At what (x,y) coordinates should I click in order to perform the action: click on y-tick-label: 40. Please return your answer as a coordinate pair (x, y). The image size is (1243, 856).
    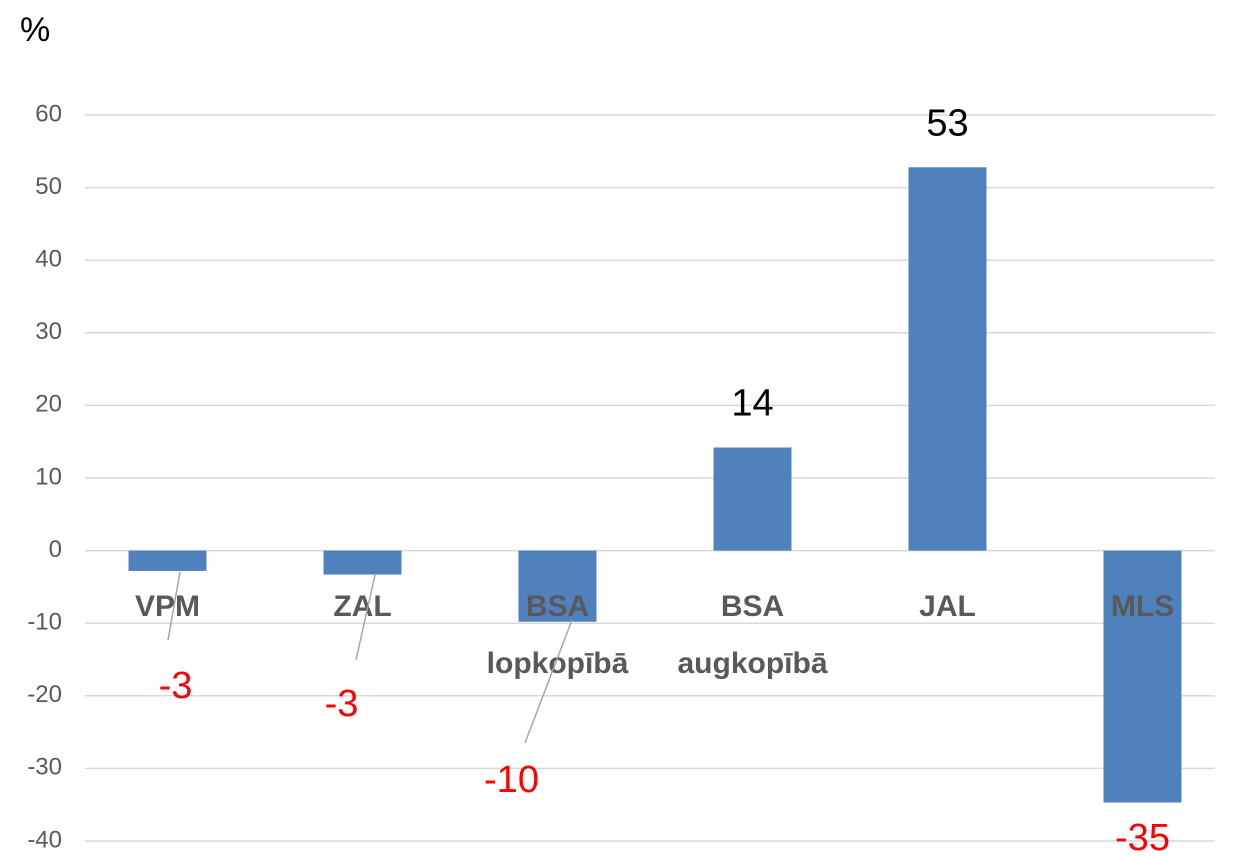
    Looking at the image, I should click on (48, 259).